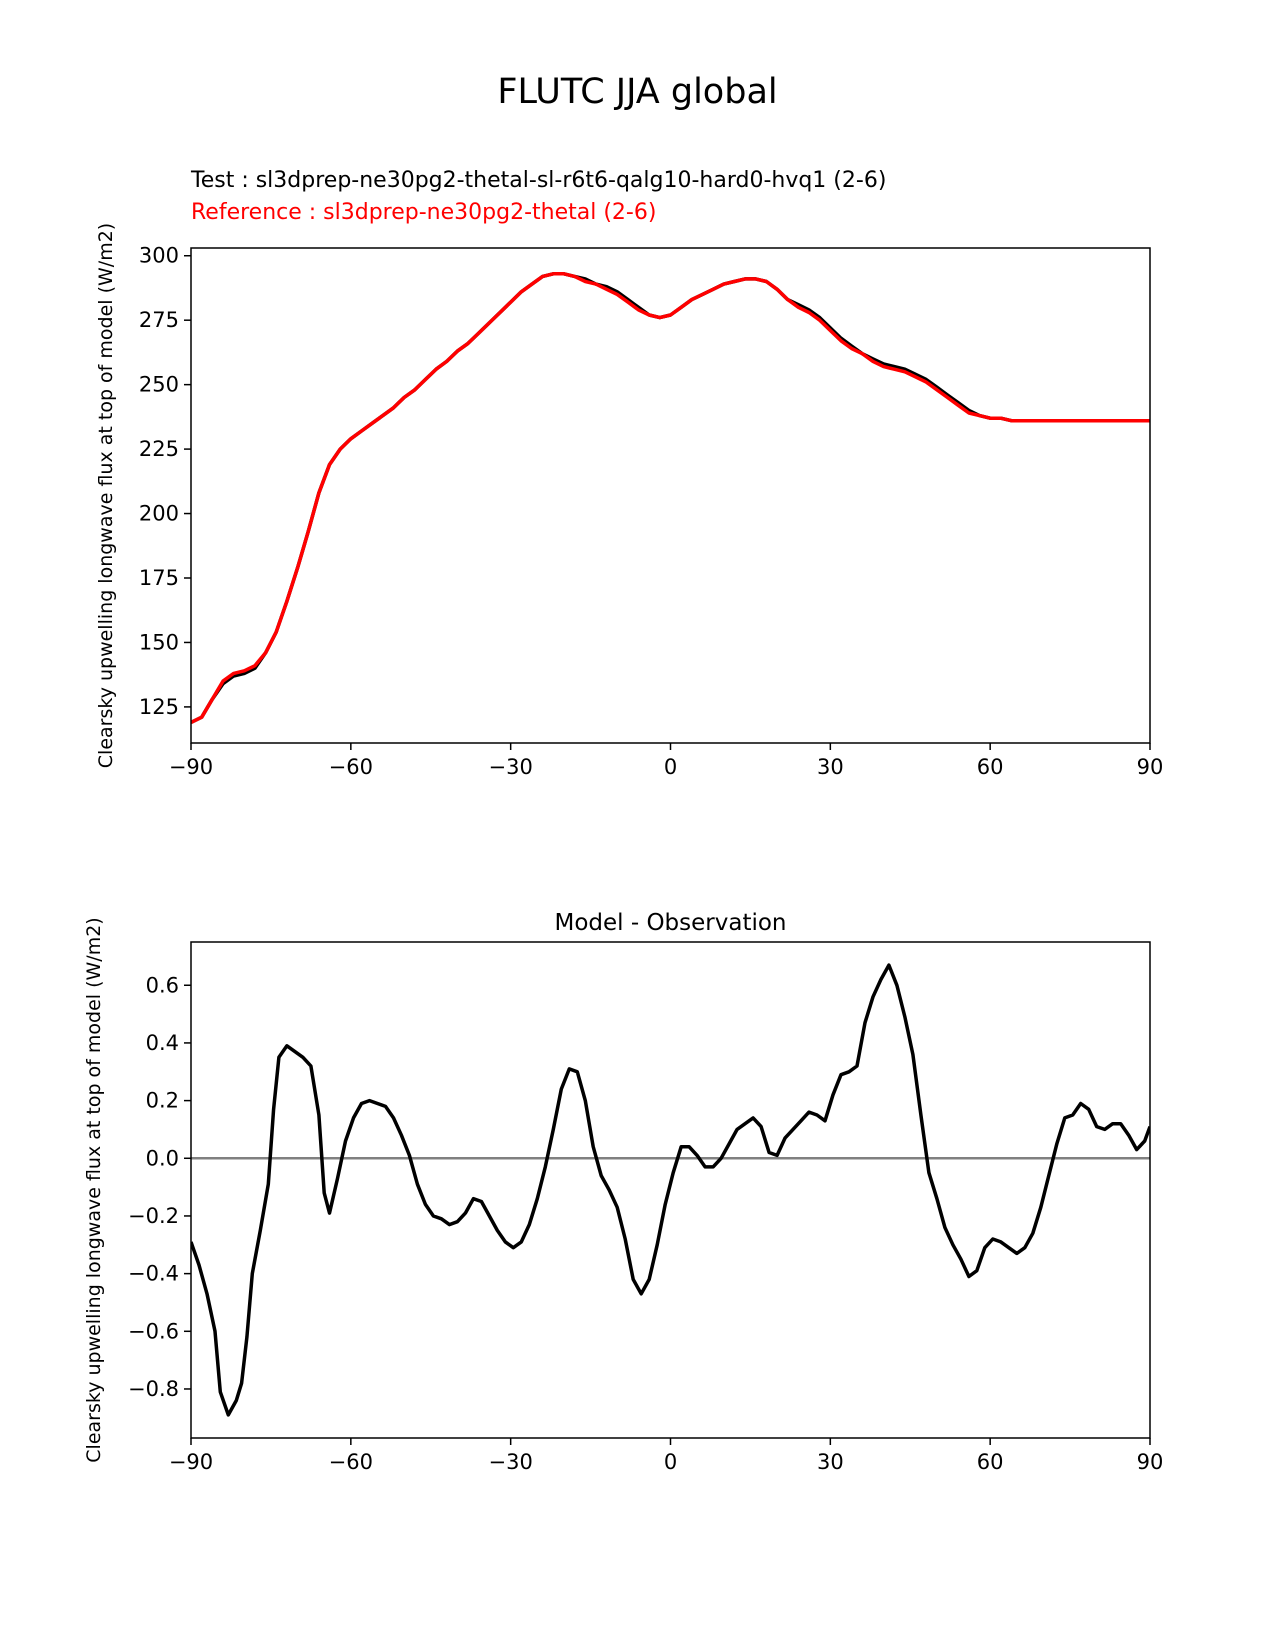 This screenshot has height=1650, width=1275. Describe the element at coordinates (159, 578) in the screenshot. I see `y-tick-label: 175` at that location.